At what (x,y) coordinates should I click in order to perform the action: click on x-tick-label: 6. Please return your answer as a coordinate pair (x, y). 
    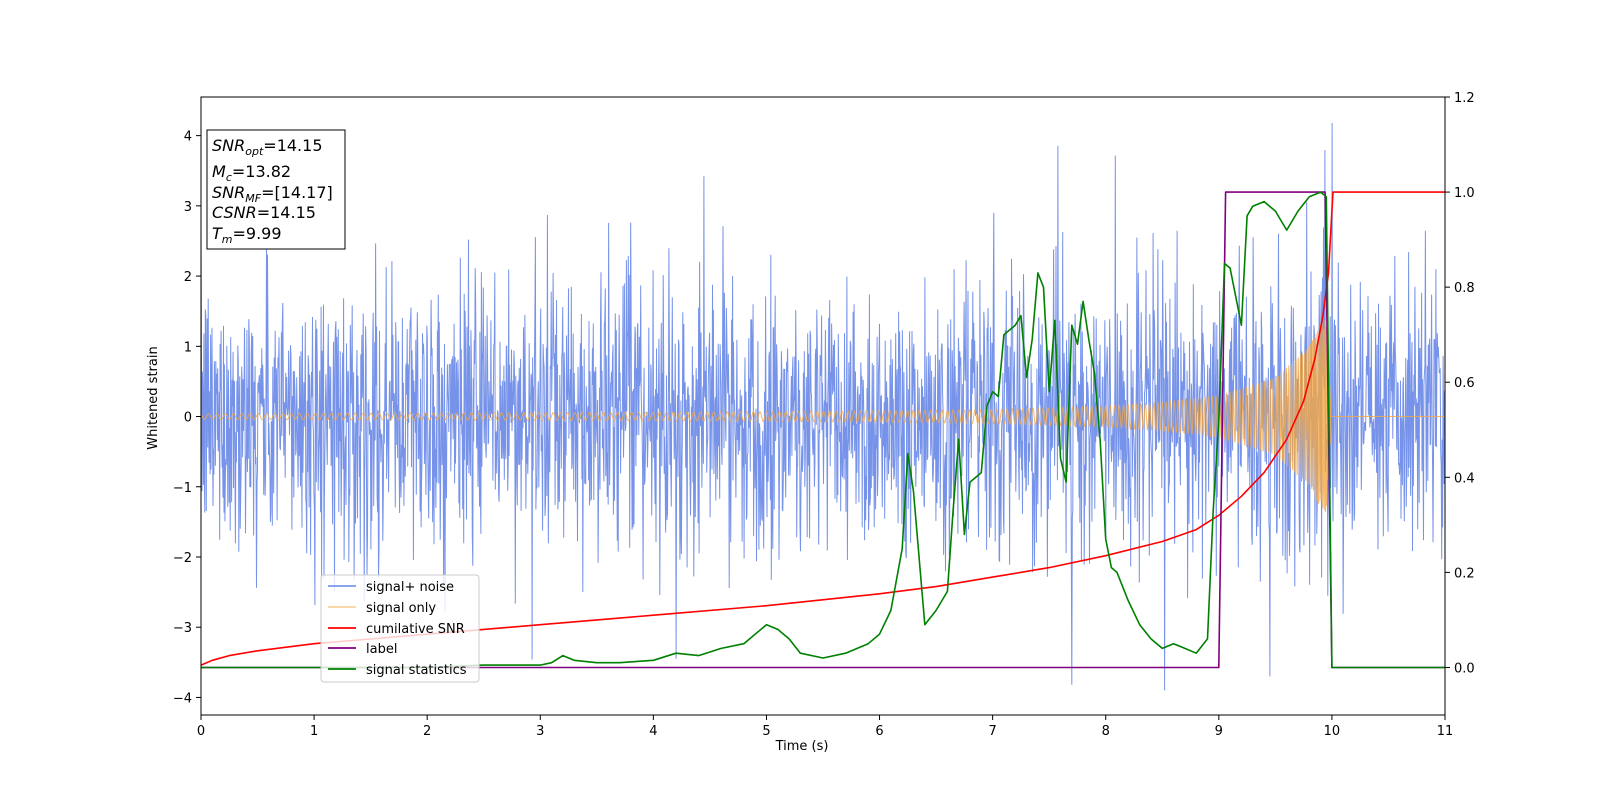
    Looking at the image, I should click on (879, 731).